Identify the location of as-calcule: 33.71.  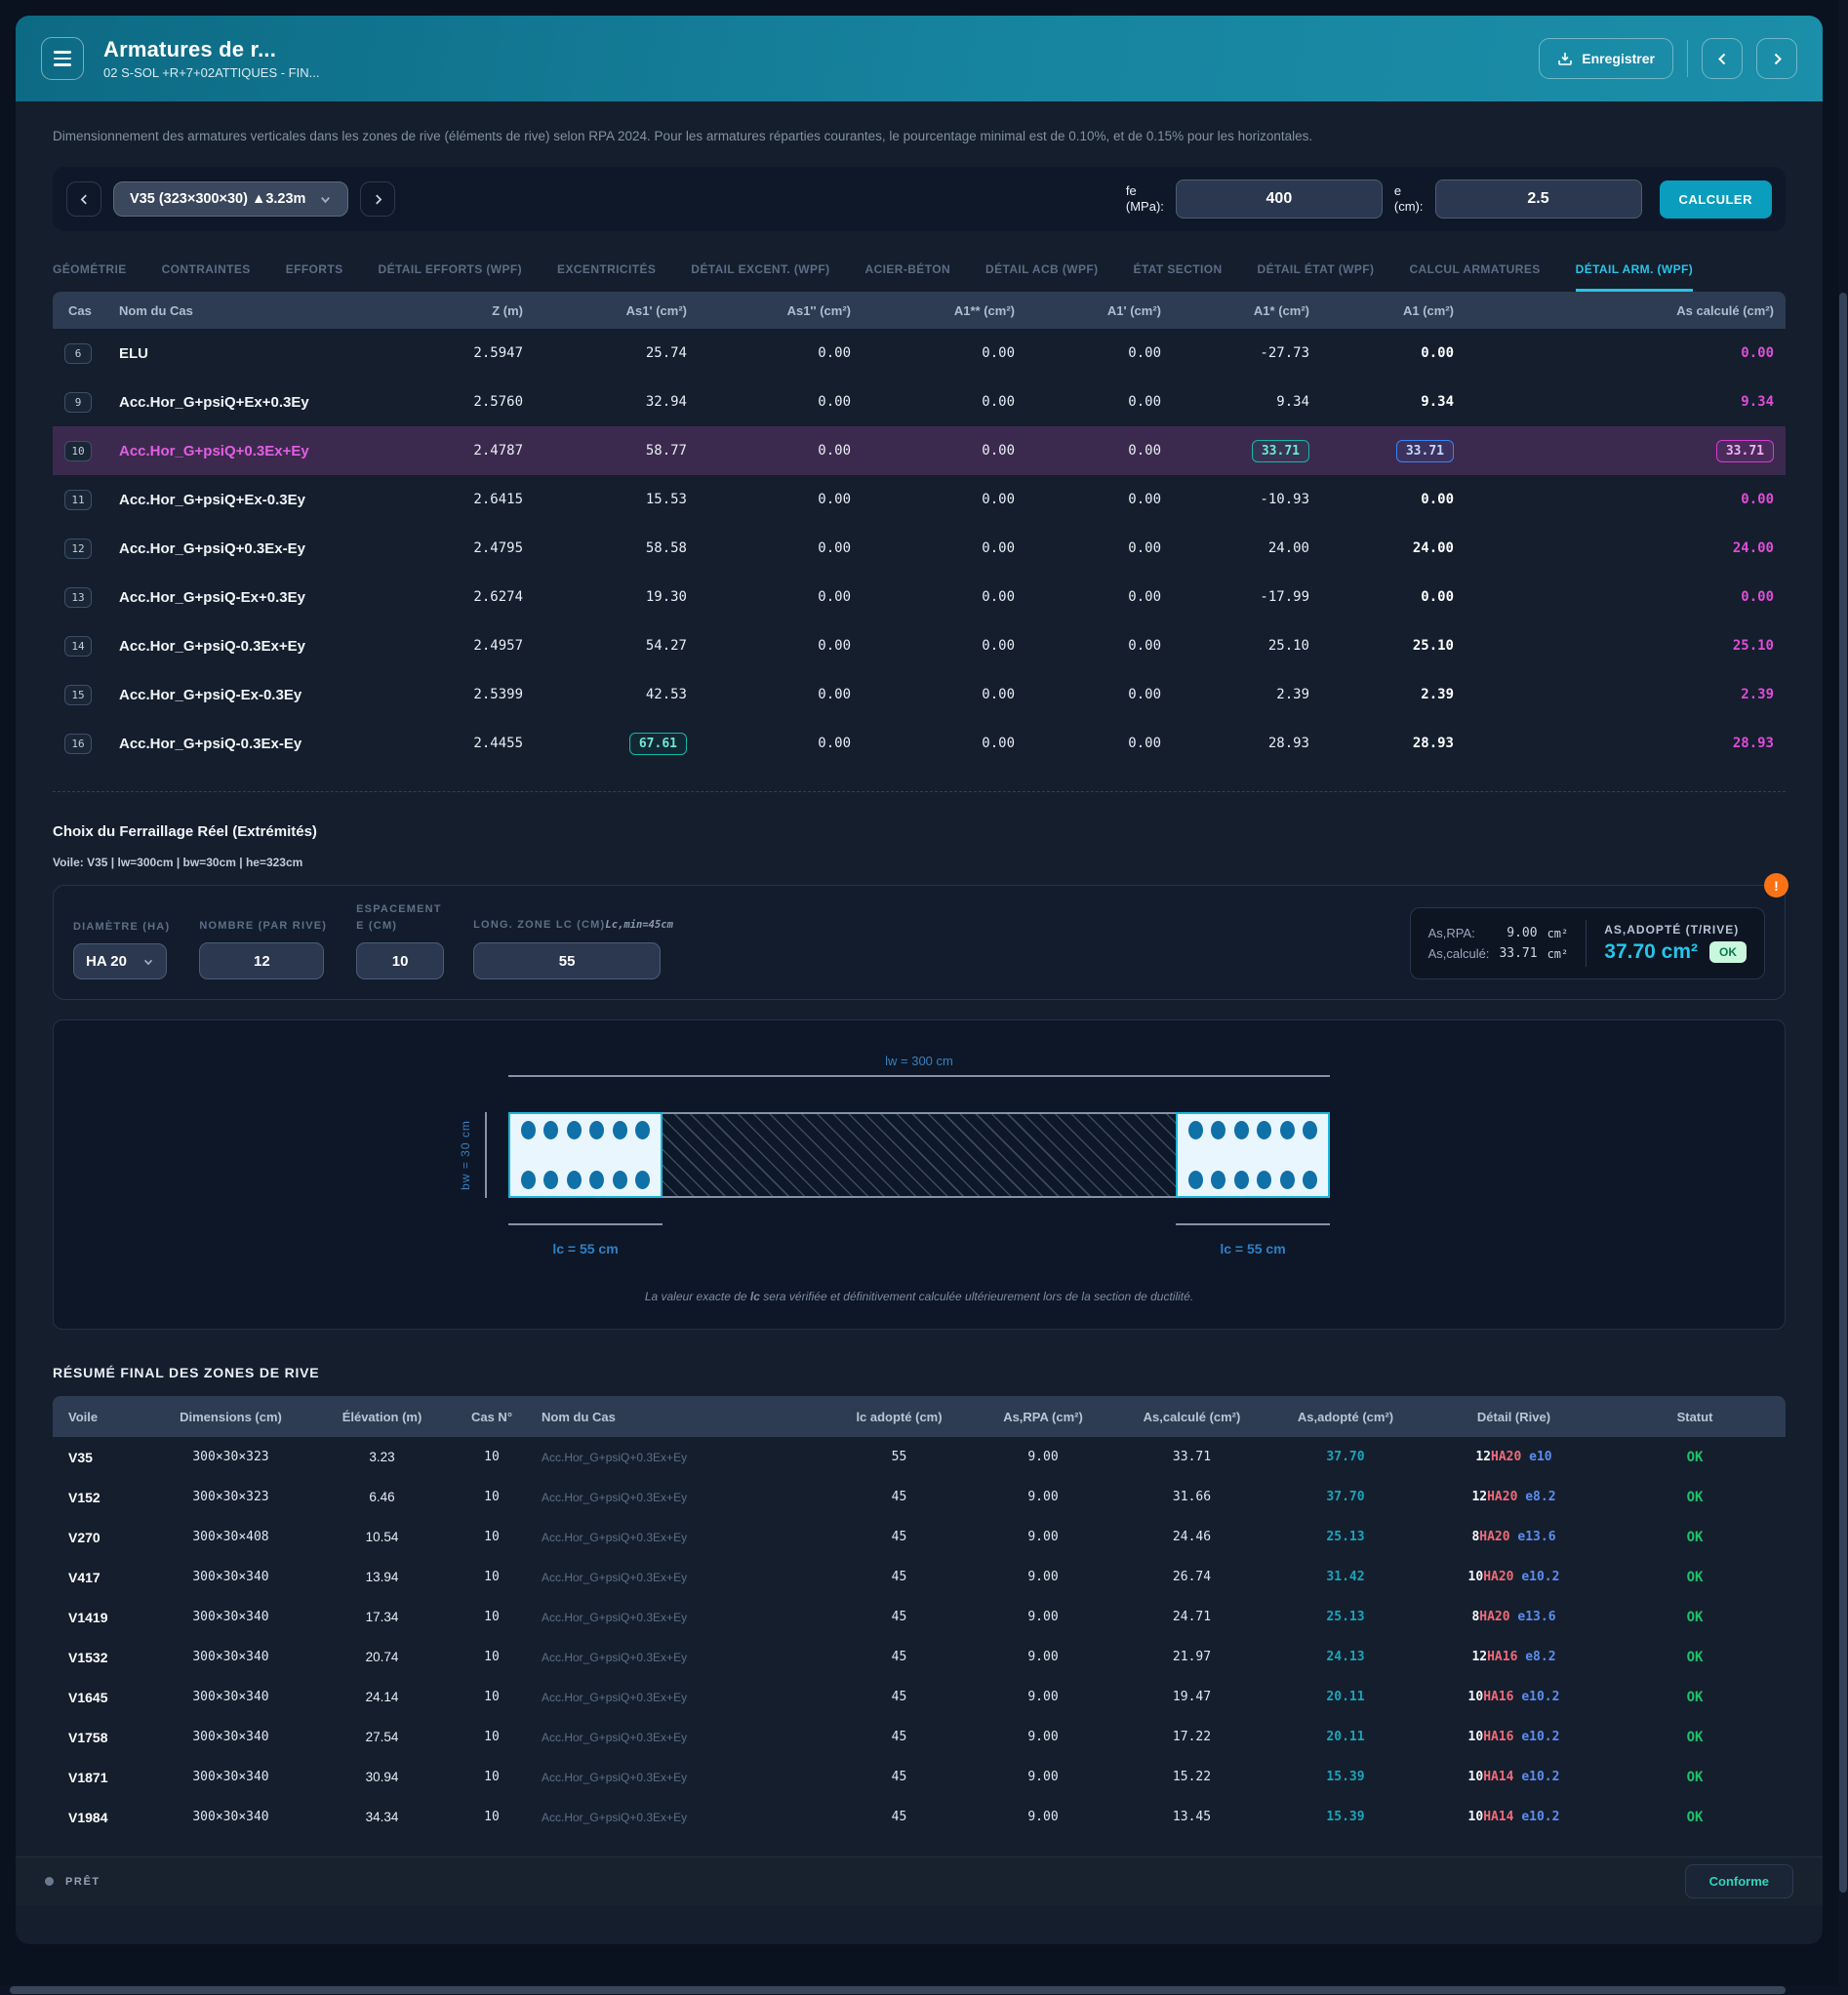
(1192, 1457).